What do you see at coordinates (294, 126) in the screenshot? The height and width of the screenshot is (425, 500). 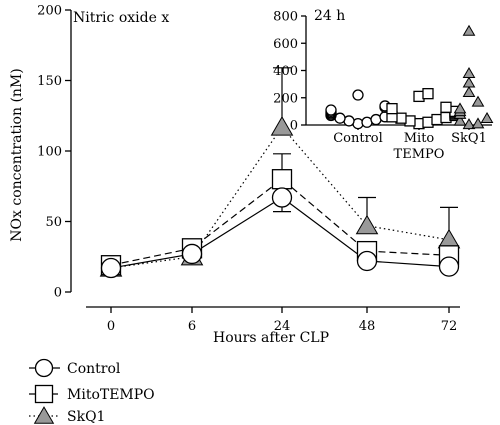 I see `inset-y-tick-label: 0` at bounding box center [294, 126].